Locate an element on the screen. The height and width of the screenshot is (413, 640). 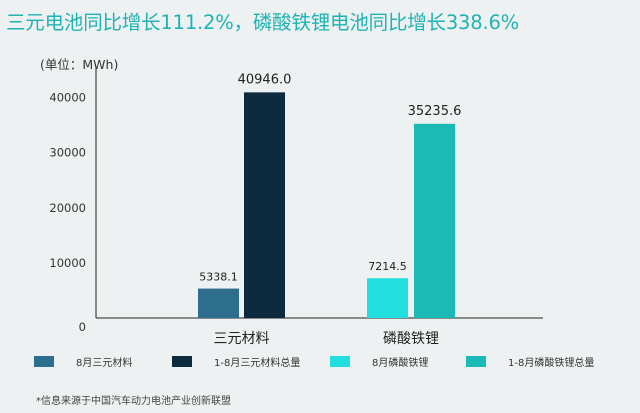
x-category-label: 磷酸铁锂 is located at coordinates (411, 339).